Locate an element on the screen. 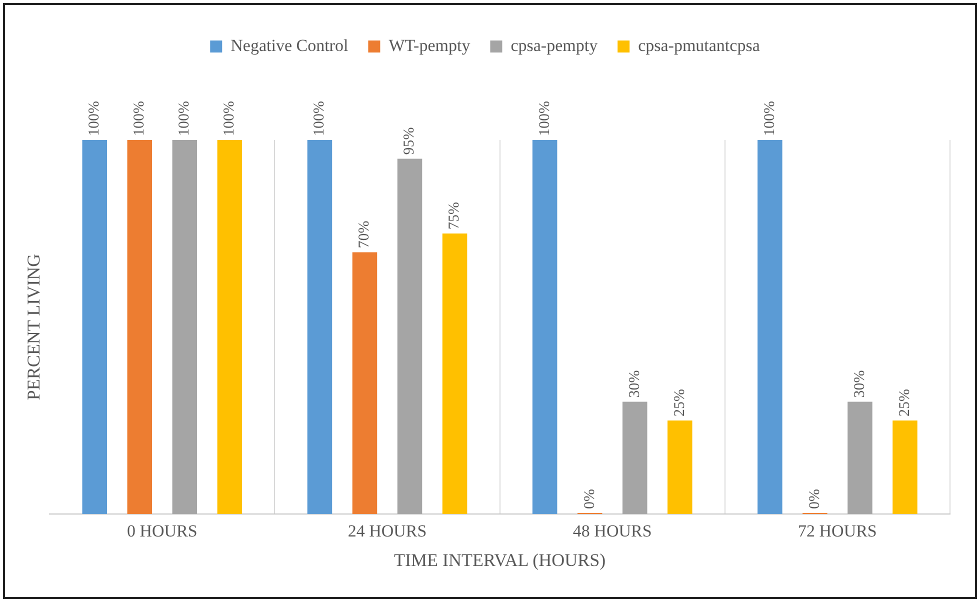  legend-label: cpsa-pempty is located at coordinates (554, 45).